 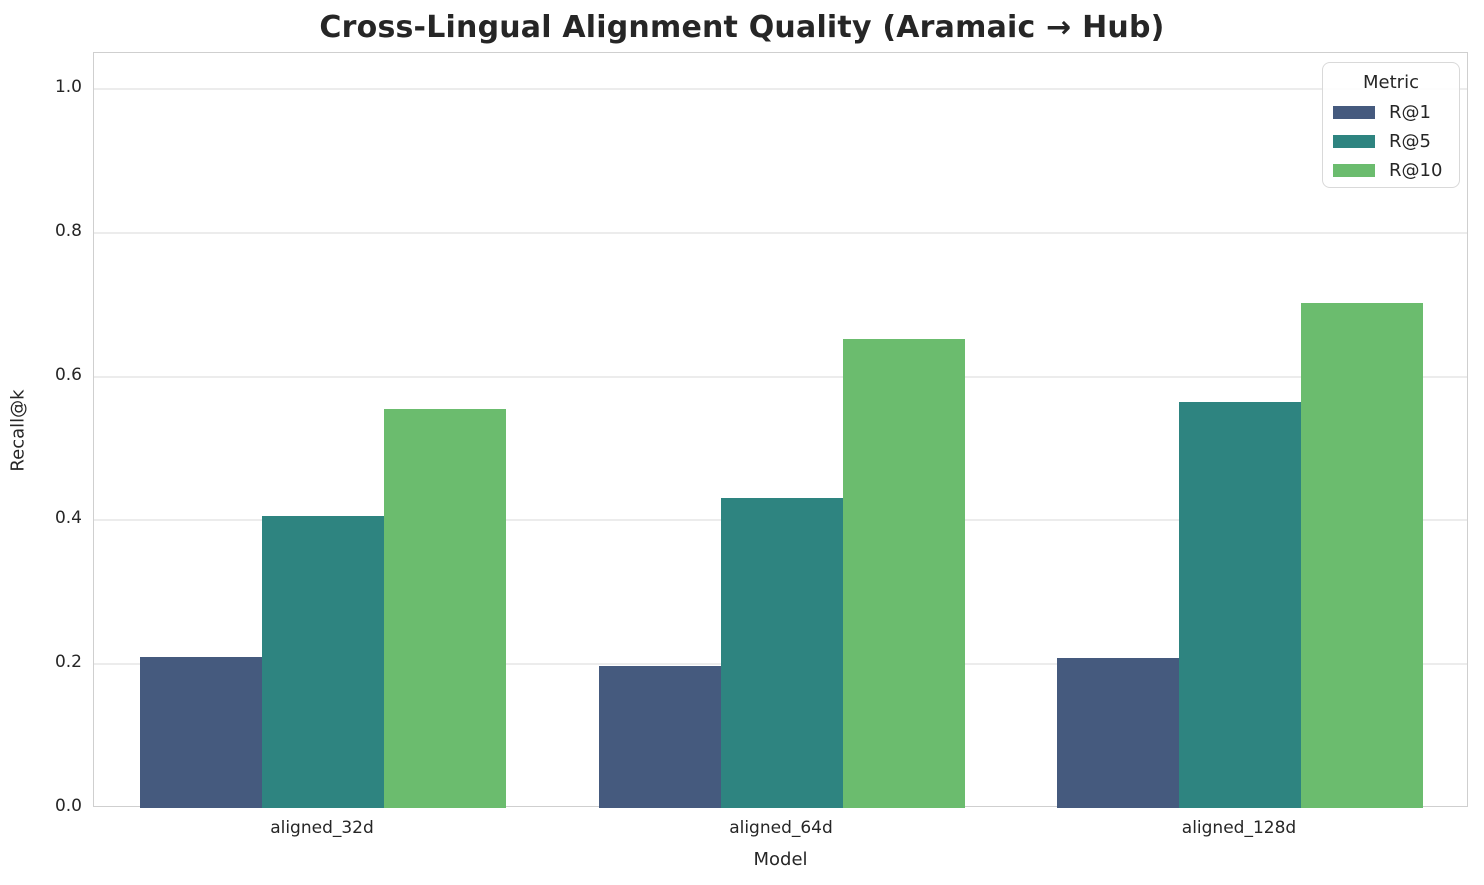 What do you see at coordinates (1118, 733) in the screenshot?
I see `bar-aligned_128d-R@1` at bounding box center [1118, 733].